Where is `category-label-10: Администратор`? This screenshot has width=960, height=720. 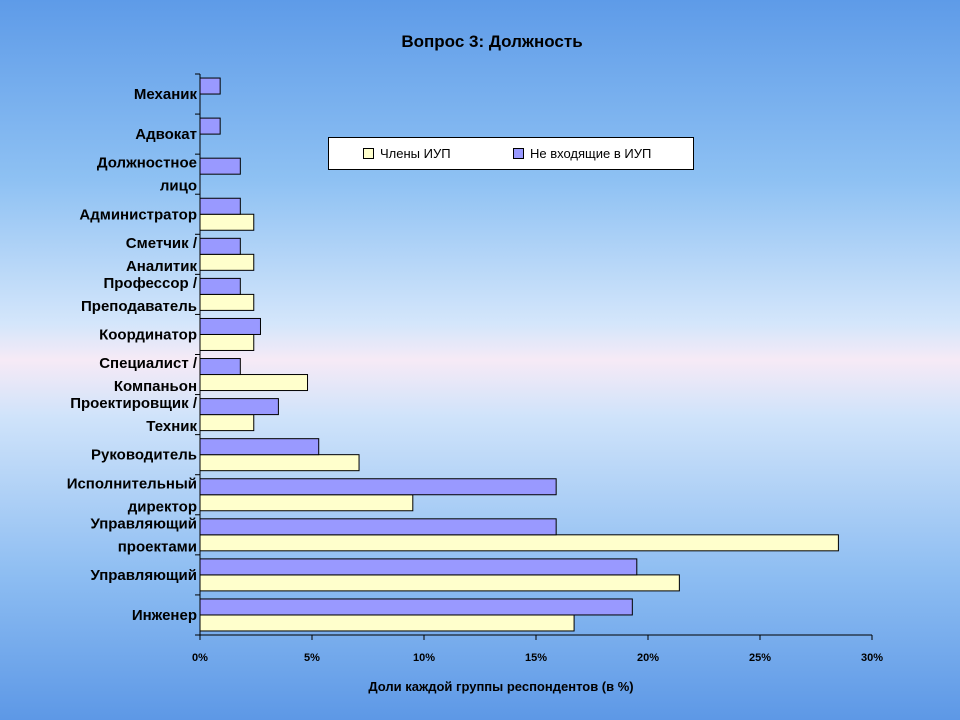
category-label-10: Администратор is located at coordinates (138, 214).